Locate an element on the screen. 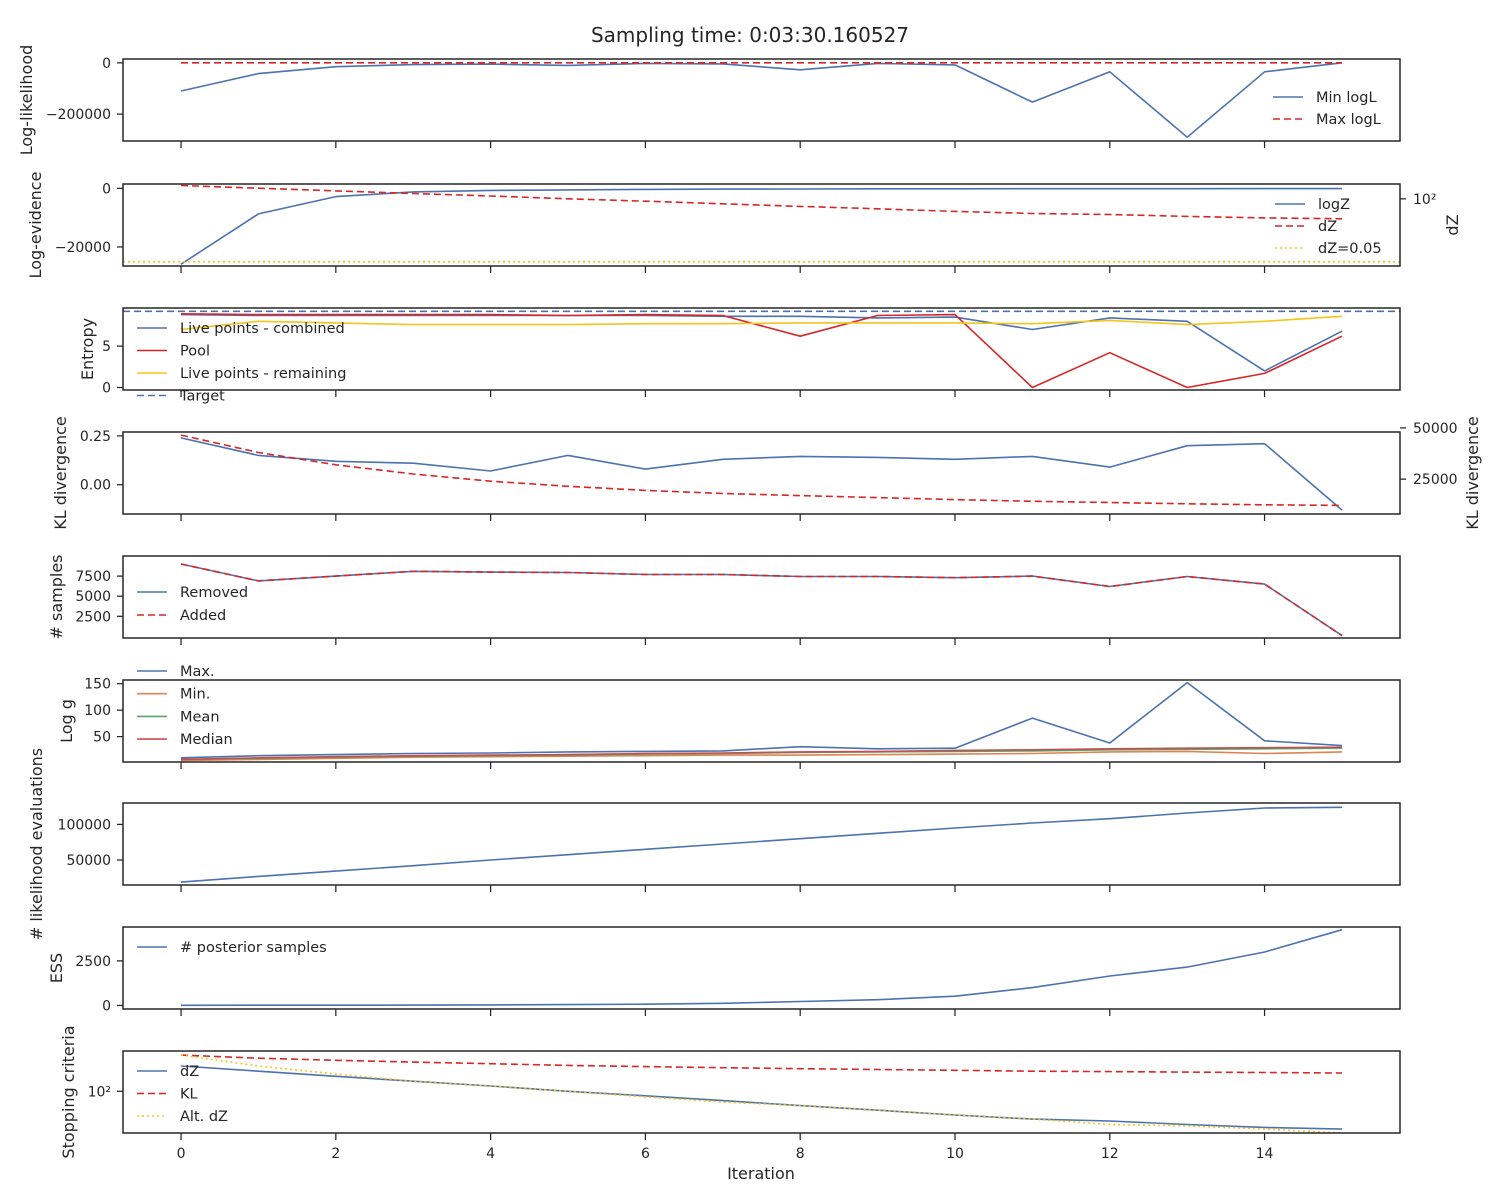  logevidence-legend-label: dZ is located at coordinates (1327, 227).